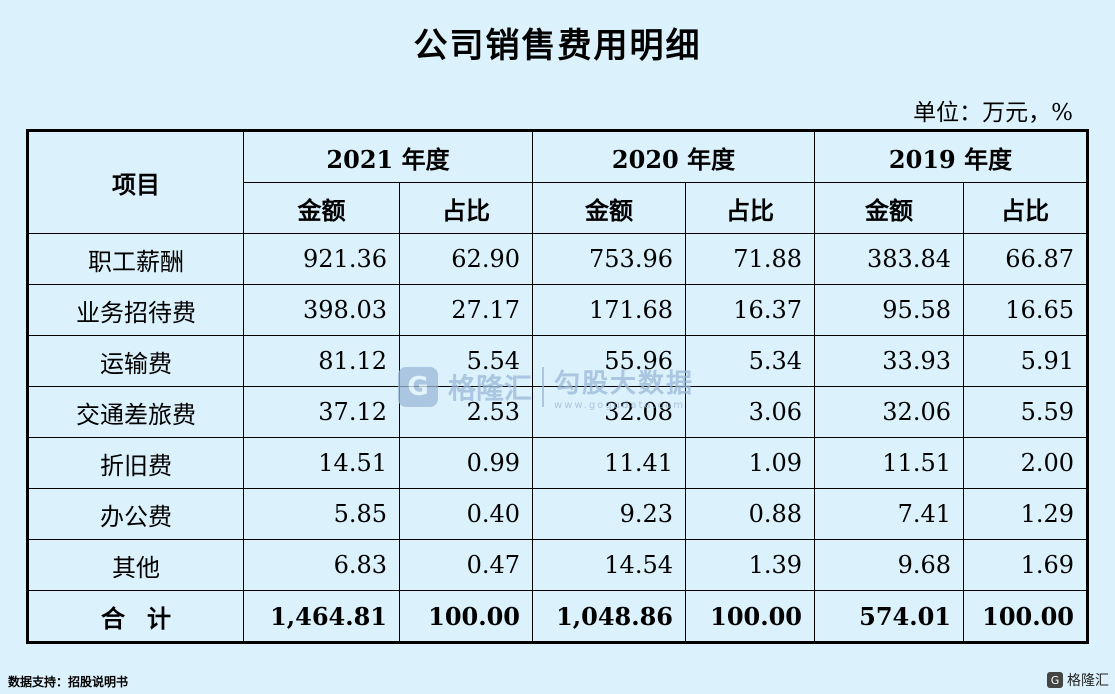  What do you see at coordinates (993, 113) in the screenshot?
I see `unit-note: 单位：万元，%` at bounding box center [993, 113].